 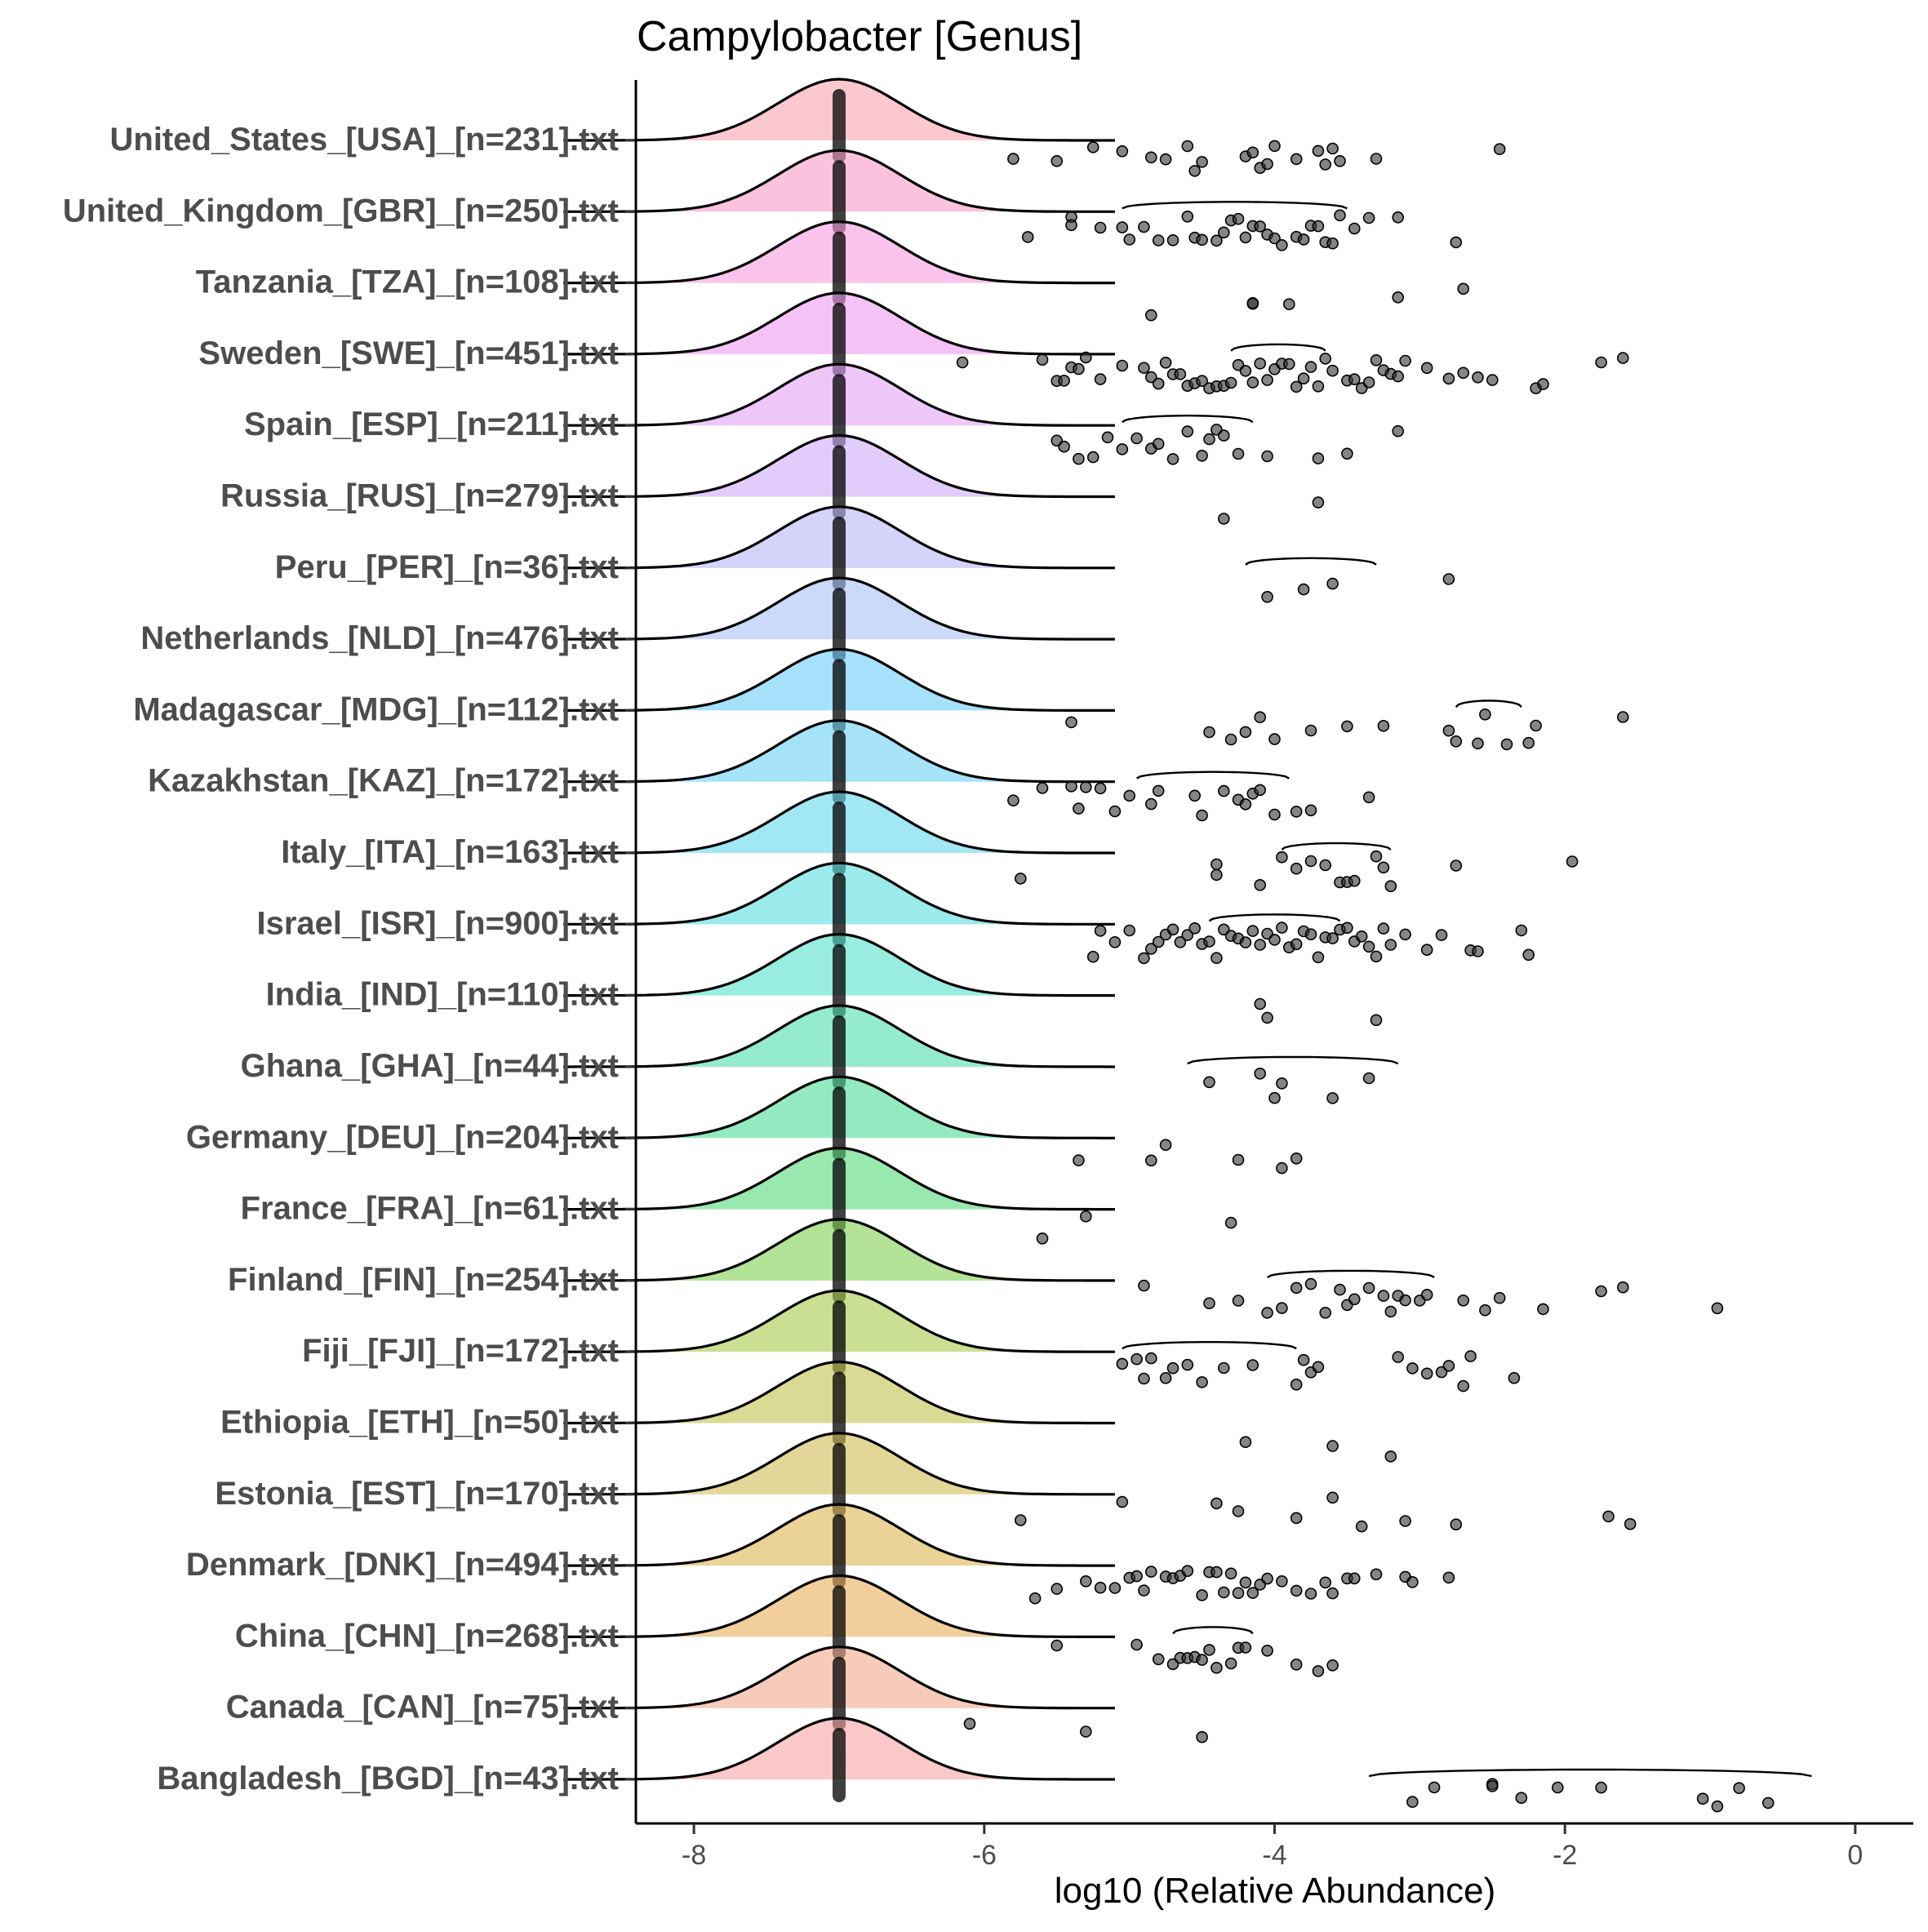 I want to click on y-label-ghana-gha-n-44: Ghana_[GHA]_[n=44].txt, so click(x=430, y=1066).